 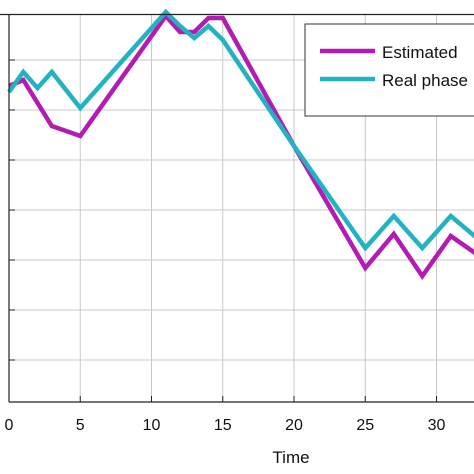 I want to click on legend-label-real-phase: Real phase, so click(x=425, y=80).